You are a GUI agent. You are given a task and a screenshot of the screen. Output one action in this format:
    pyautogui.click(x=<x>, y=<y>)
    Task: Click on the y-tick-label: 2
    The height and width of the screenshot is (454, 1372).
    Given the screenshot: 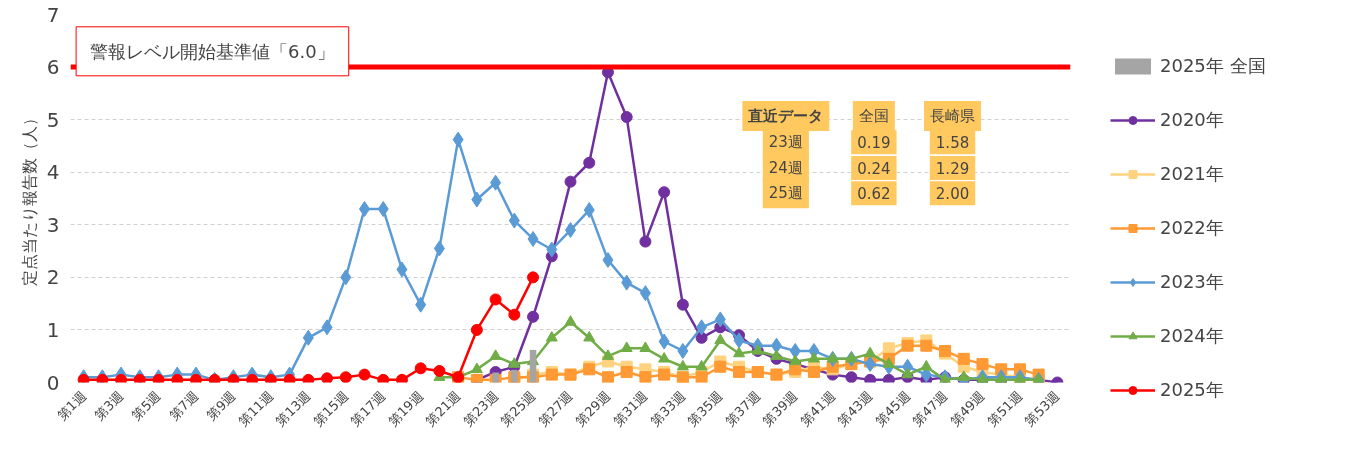 What is the action you would take?
    pyautogui.click(x=53, y=277)
    